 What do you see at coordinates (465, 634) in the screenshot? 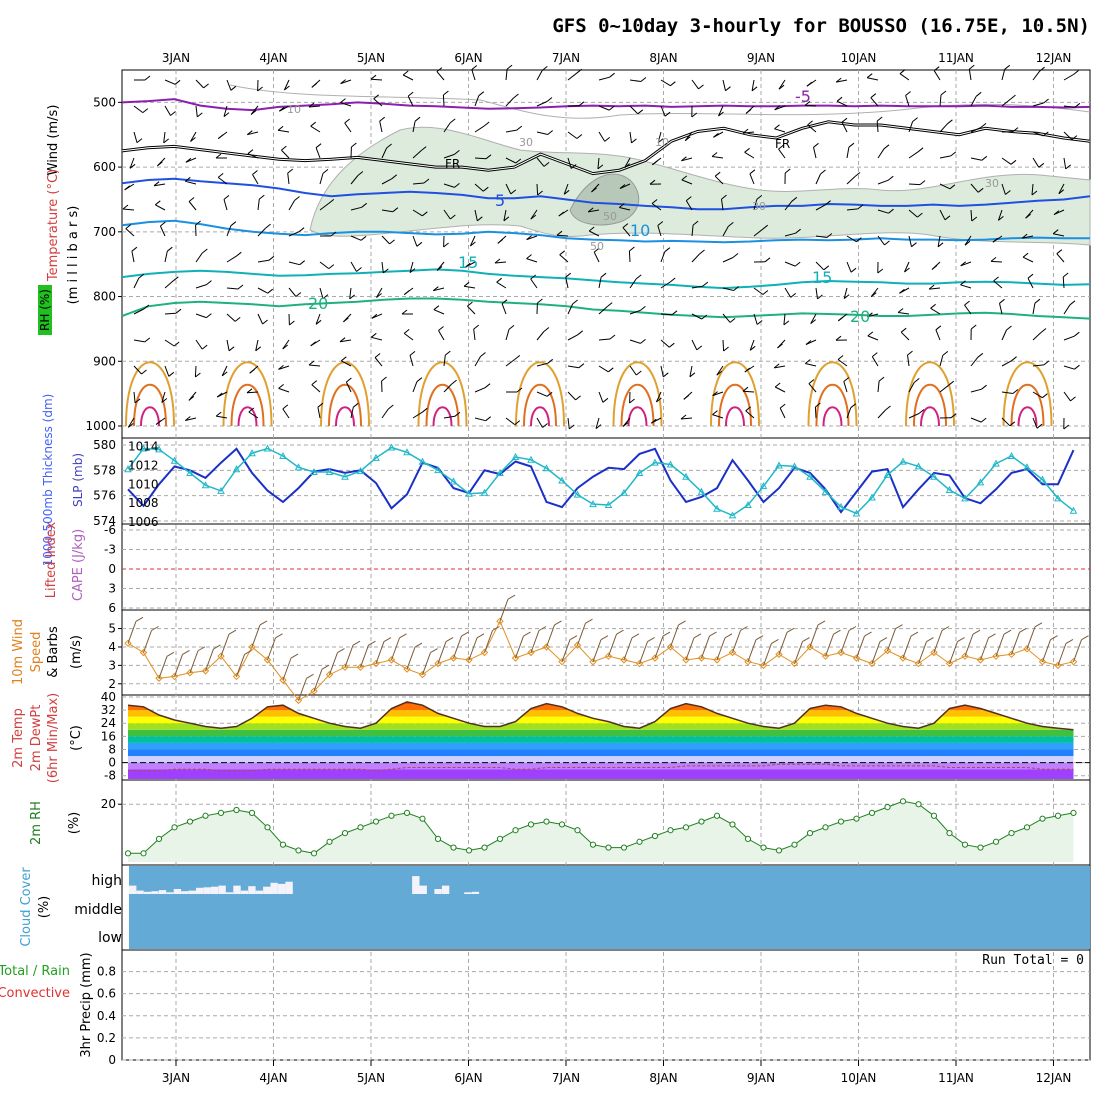
I see `wind10-barb-flag` at bounding box center [465, 634].